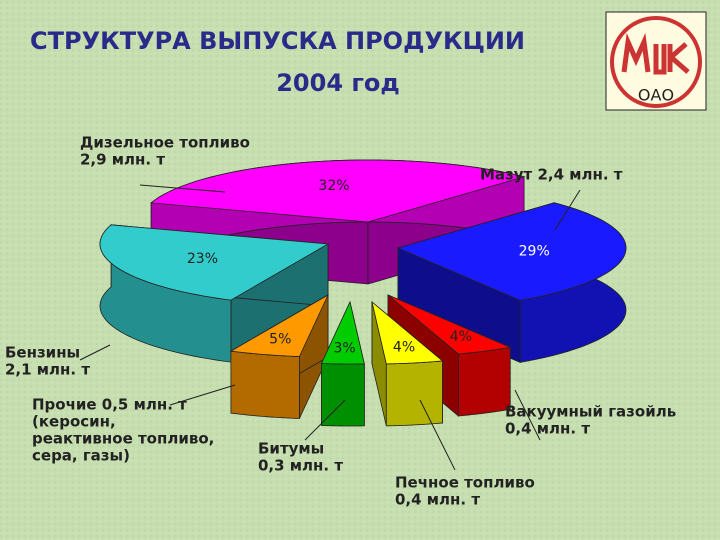  I want to click on chart-title: СТРУКТУРА ВЫПУСКА ПРОДУКЦИИ, so click(277, 41).